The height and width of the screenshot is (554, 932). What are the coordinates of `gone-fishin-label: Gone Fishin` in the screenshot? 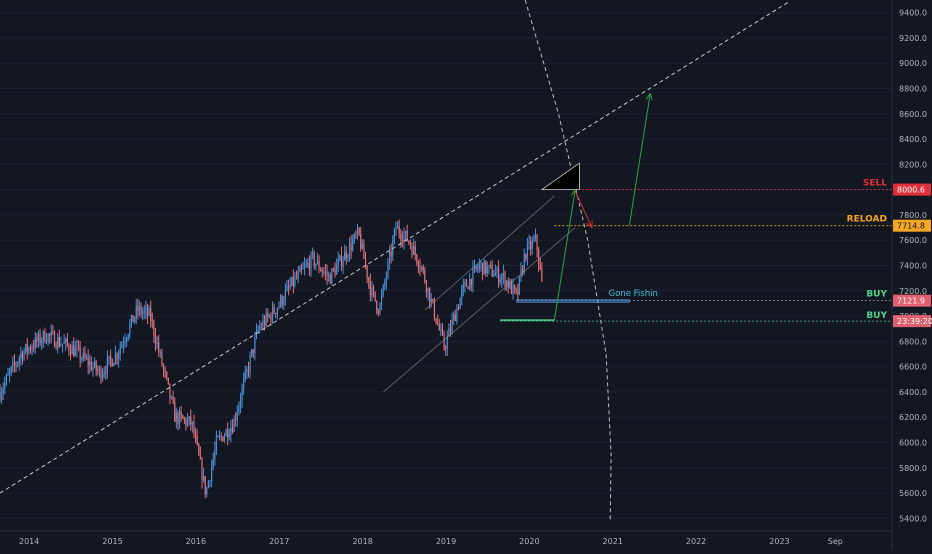 It's located at (633, 294).